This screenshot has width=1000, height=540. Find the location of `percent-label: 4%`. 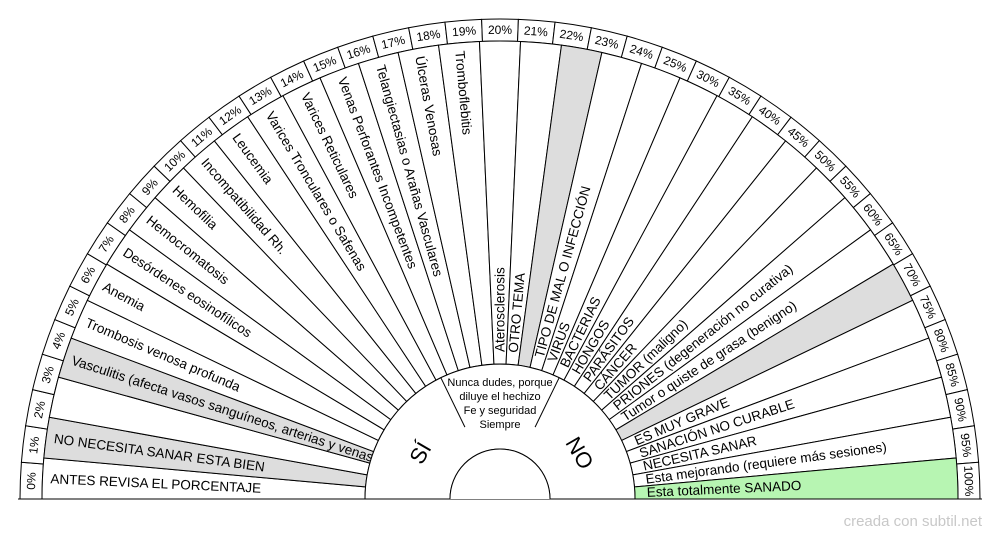

percent-label: 4% is located at coordinates (58, 340).